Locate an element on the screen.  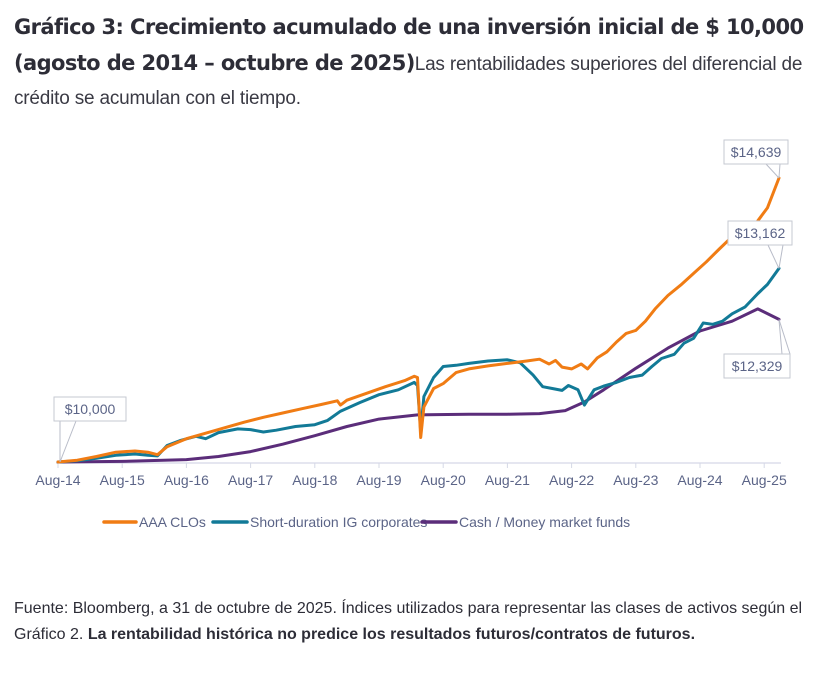
x-tick-label: Aug-22 is located at coordinates (571, 480).